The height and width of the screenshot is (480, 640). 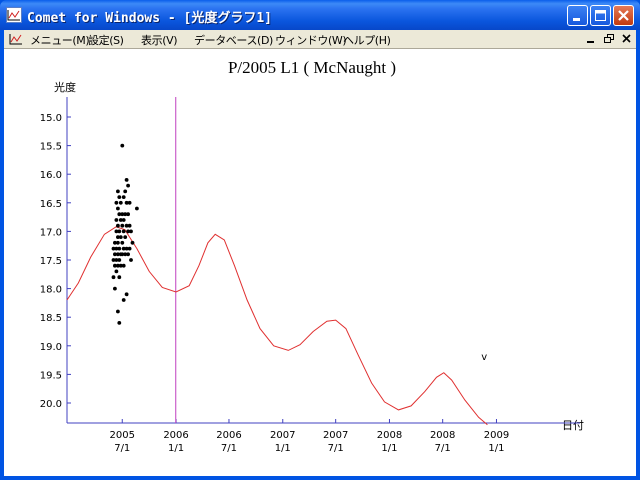 I want to click on x-tick-year: 2005, so click(x=122, y=435).